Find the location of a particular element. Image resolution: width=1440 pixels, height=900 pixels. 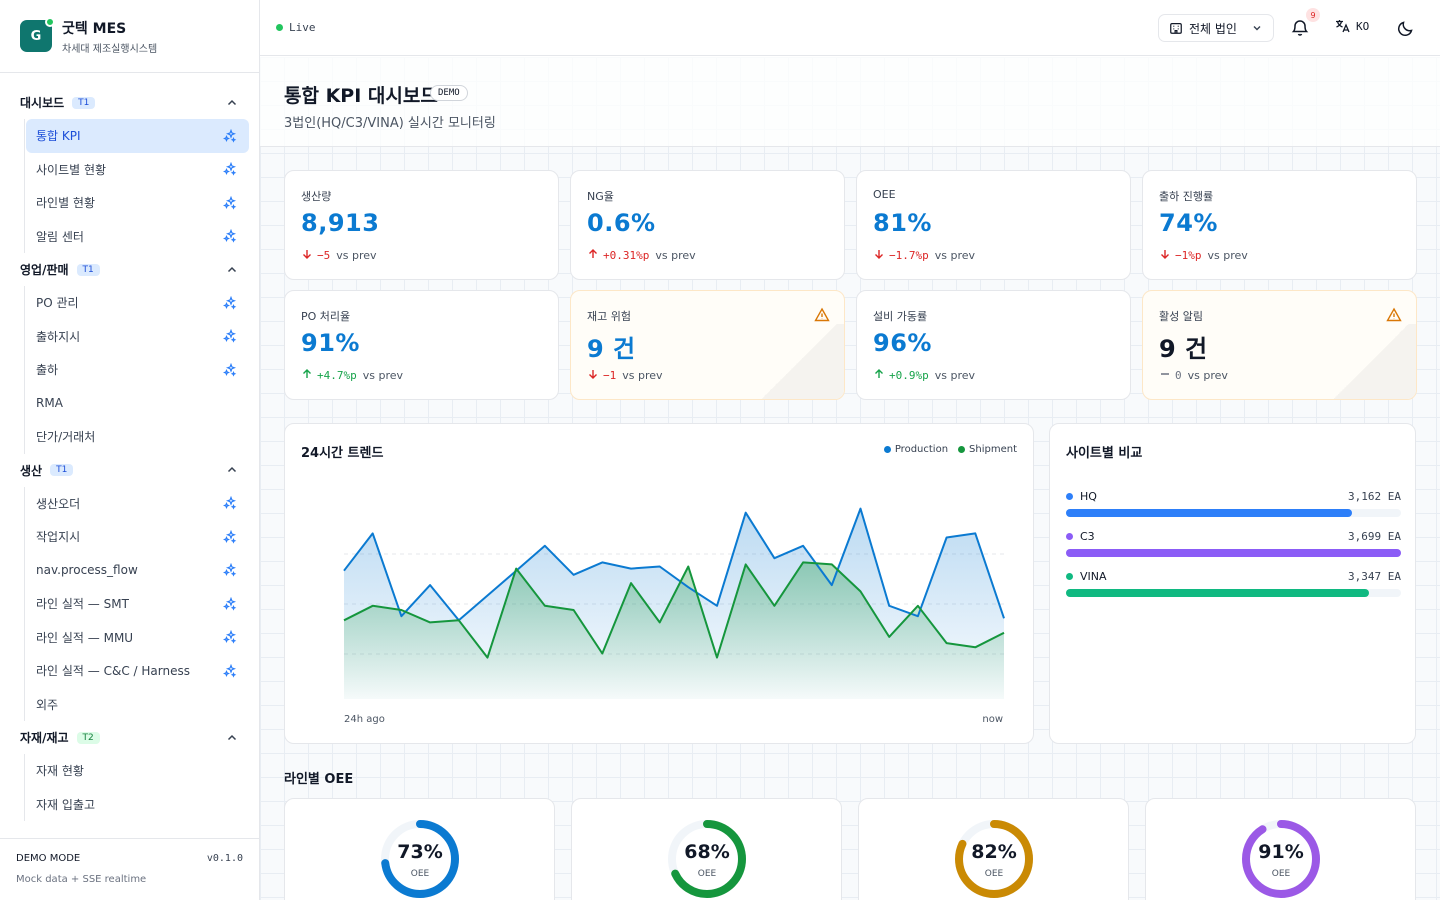

line-oee-card: 82% OEE is located at coordinates (993, 849).